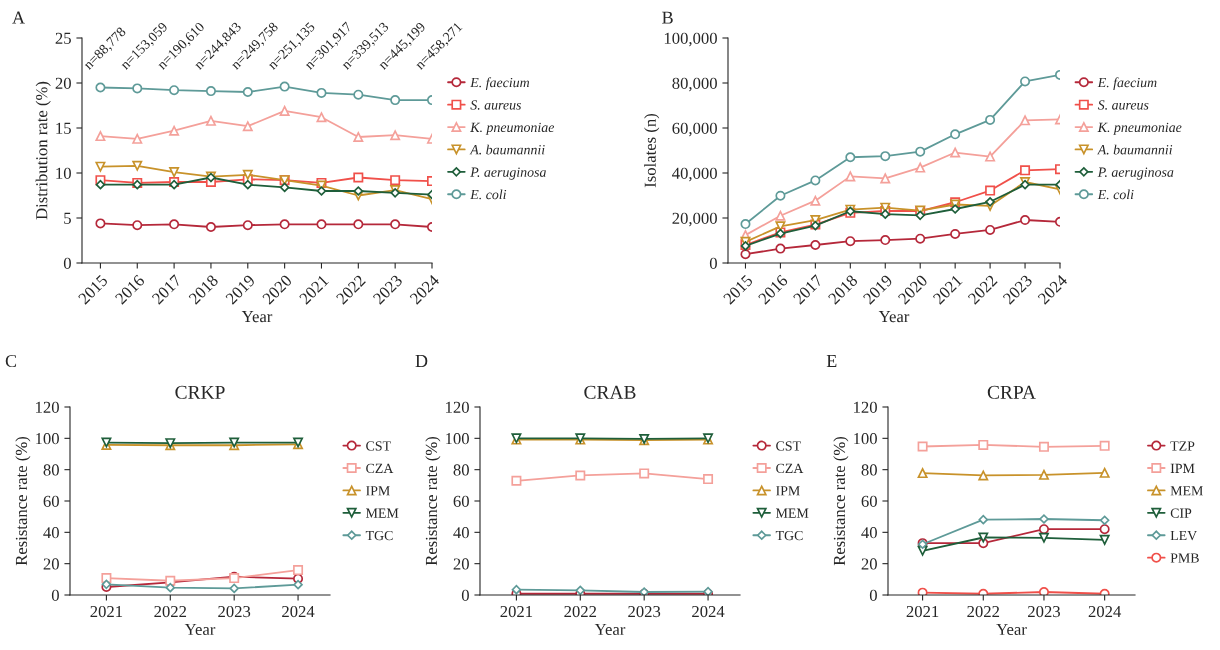 The image size is (1220, 650). I want to click on text: B, so click(667, 17).